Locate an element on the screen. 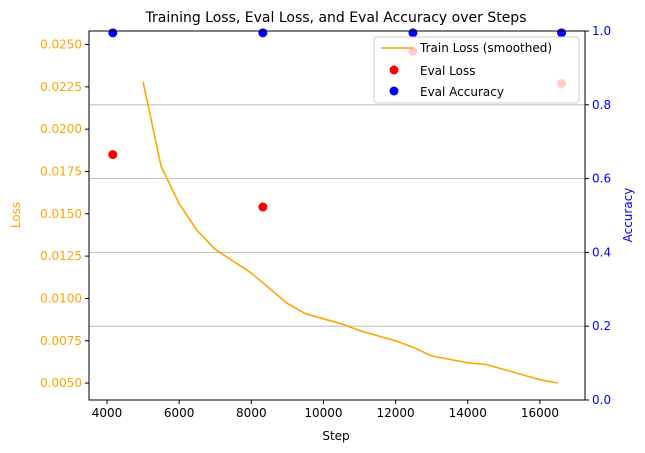 This screenshot has width=645, height=453. y-left-tick-label: 0.0175 is located at coordinates (61, 171).